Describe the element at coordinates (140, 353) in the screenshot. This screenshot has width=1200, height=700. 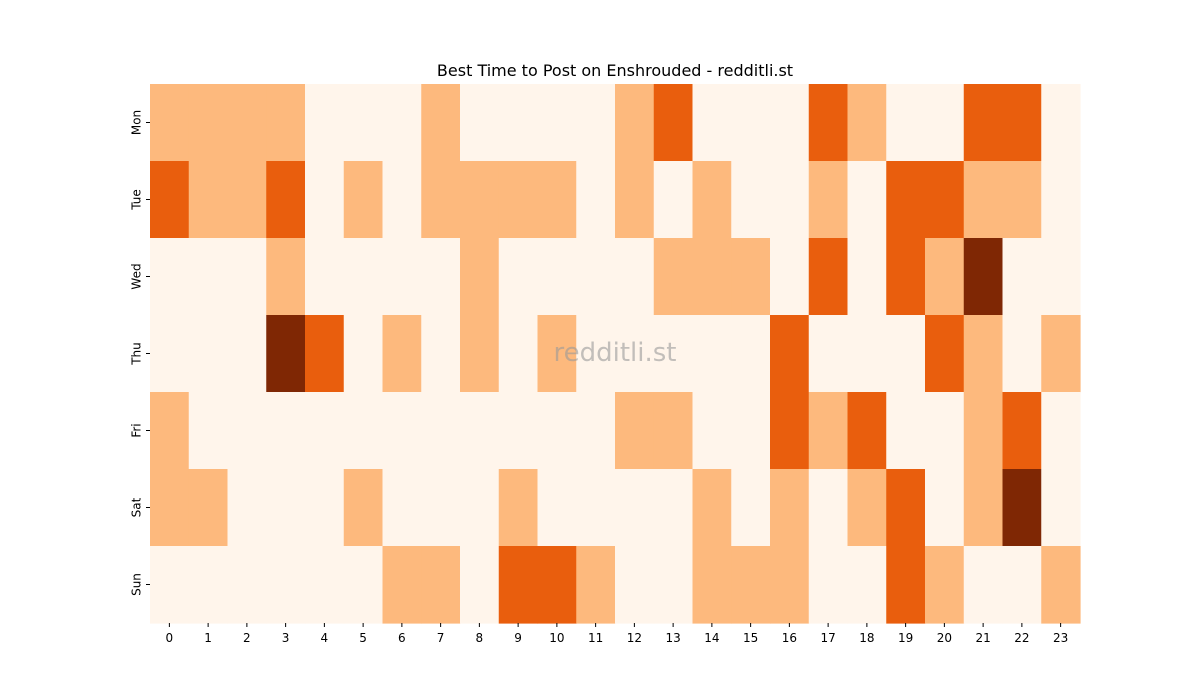
I see `y-axis-ticks: Mon Tue Wed Thu Fri Sat Sun` at that location.